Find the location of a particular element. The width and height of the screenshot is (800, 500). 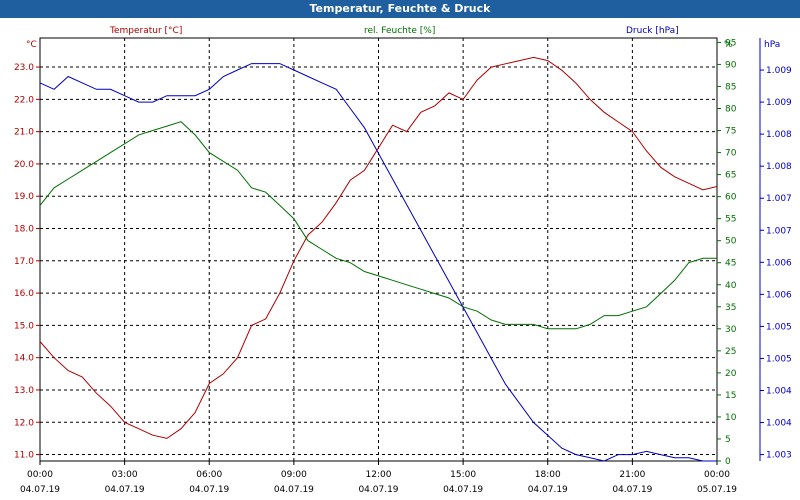

temperature-tick-label: 13.0 is located at coordinates (24, 391).